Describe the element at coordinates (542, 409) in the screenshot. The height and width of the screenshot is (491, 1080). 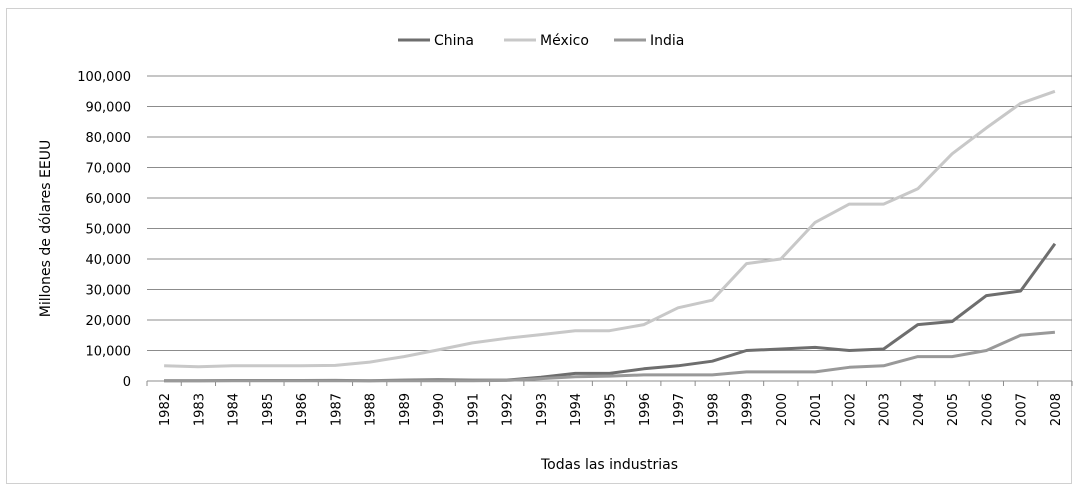
I see `x-tick-label: 1993` at that location.